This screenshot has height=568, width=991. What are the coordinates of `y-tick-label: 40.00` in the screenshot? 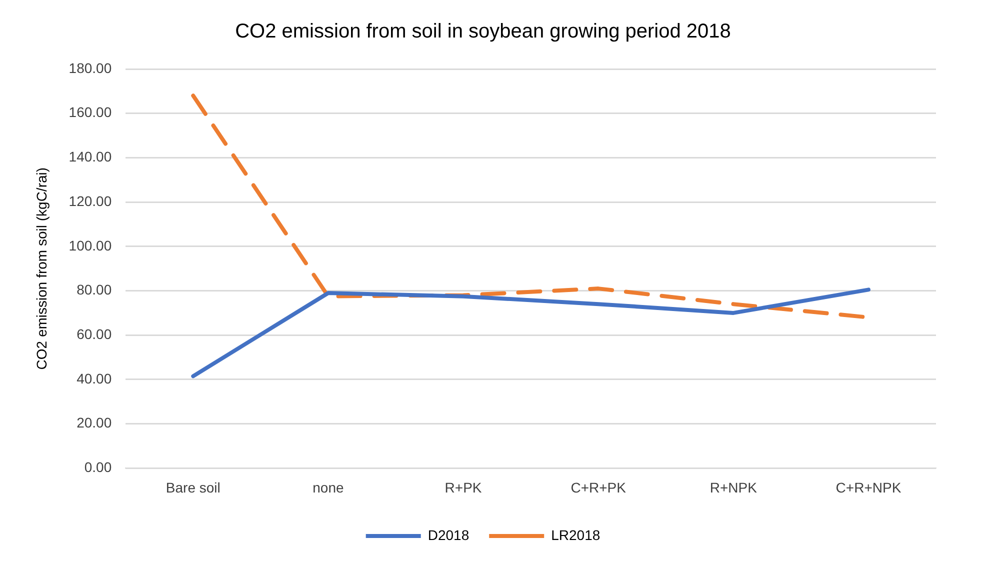 It's located at (94, 378).